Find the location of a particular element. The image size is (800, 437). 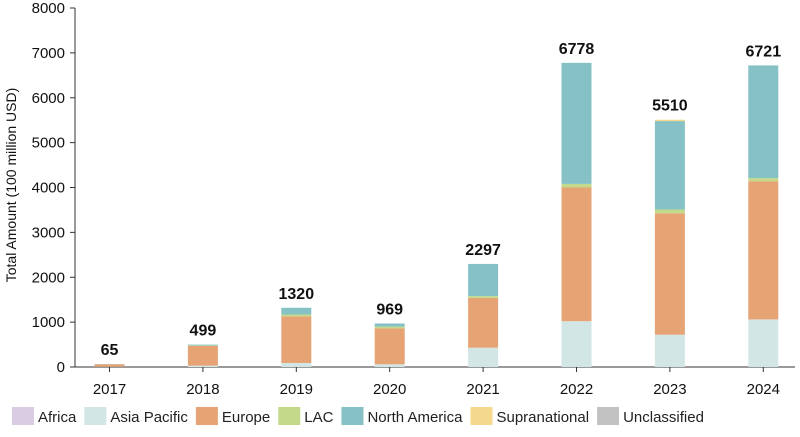

x-tick-label: 2021 is located at coordinates (482, 389).